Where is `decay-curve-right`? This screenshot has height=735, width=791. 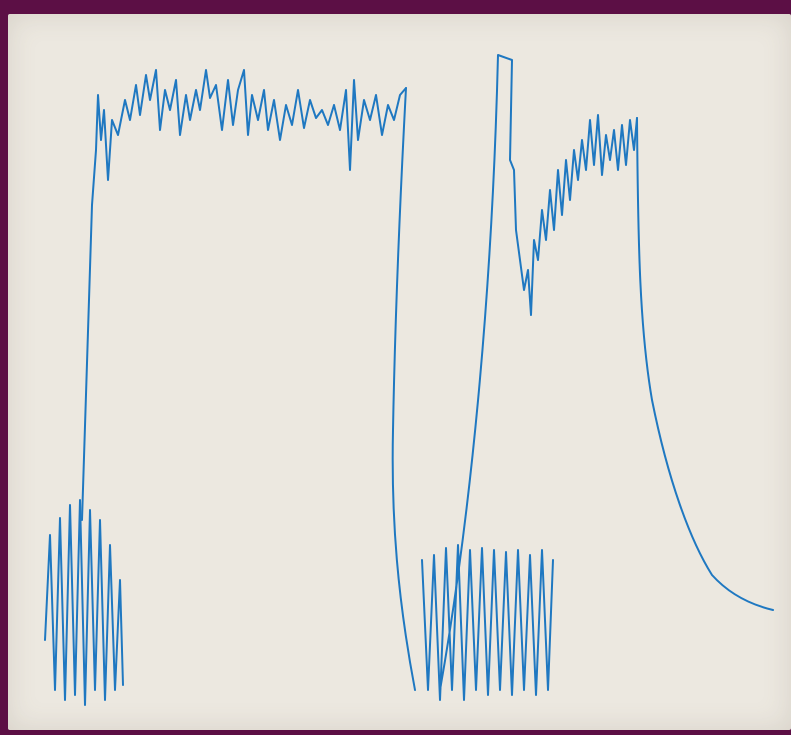
decay-curve-right is located at coordinates (705, 364).